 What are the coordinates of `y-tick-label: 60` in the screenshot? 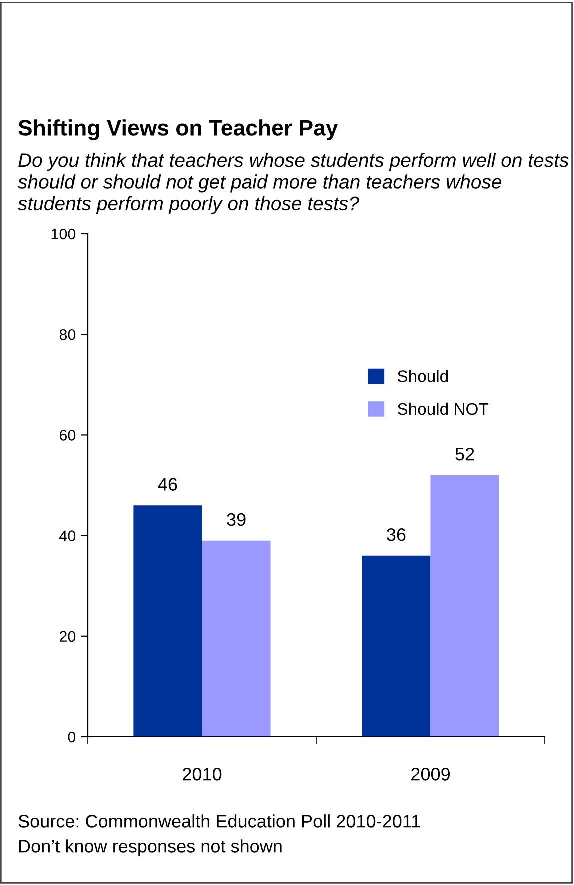 It's located at (68, 435).